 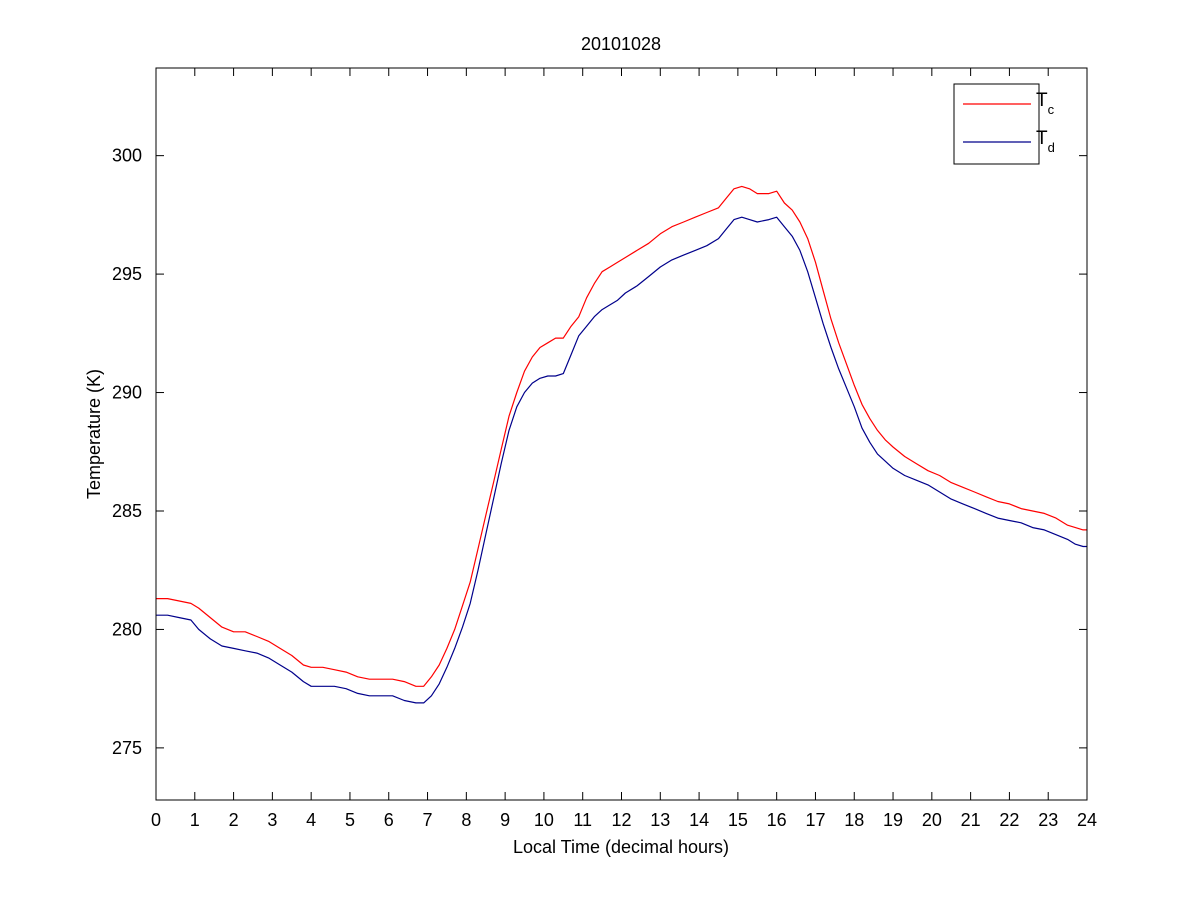 I want to click on x-tick-label: 7, so click(x=428, y=820).